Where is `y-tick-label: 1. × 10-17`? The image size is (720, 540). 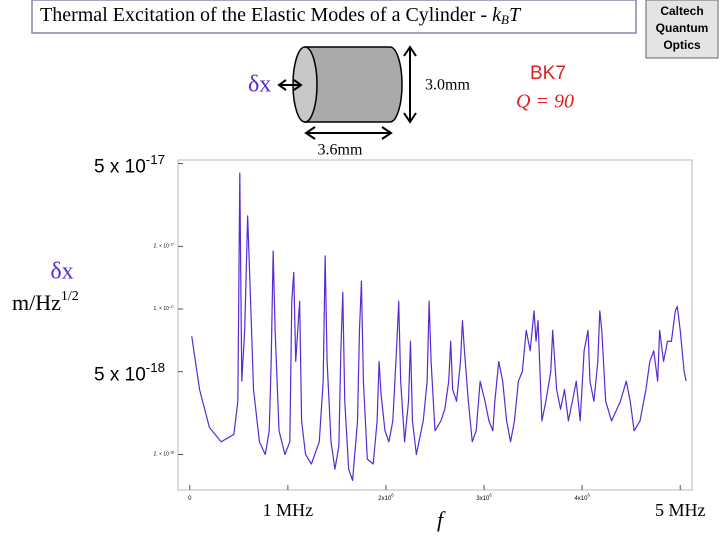 y-tick-label: 1. × 10-17 is located at coordinates (164, 308).